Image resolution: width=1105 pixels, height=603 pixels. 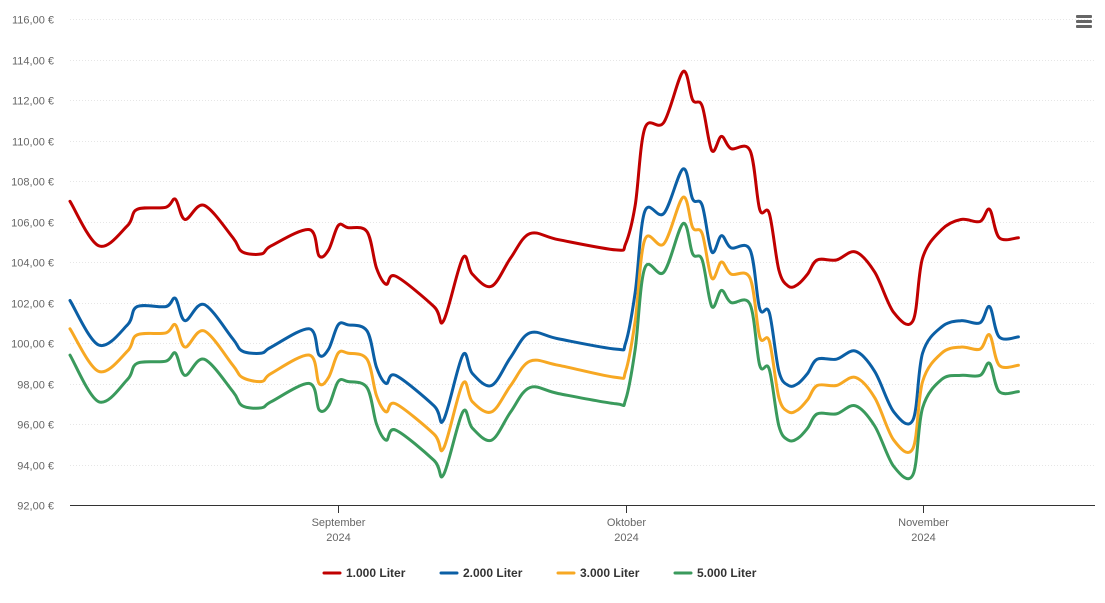 I want to click on y-tick-label: 104,00 €, so click(x=32, y=264).